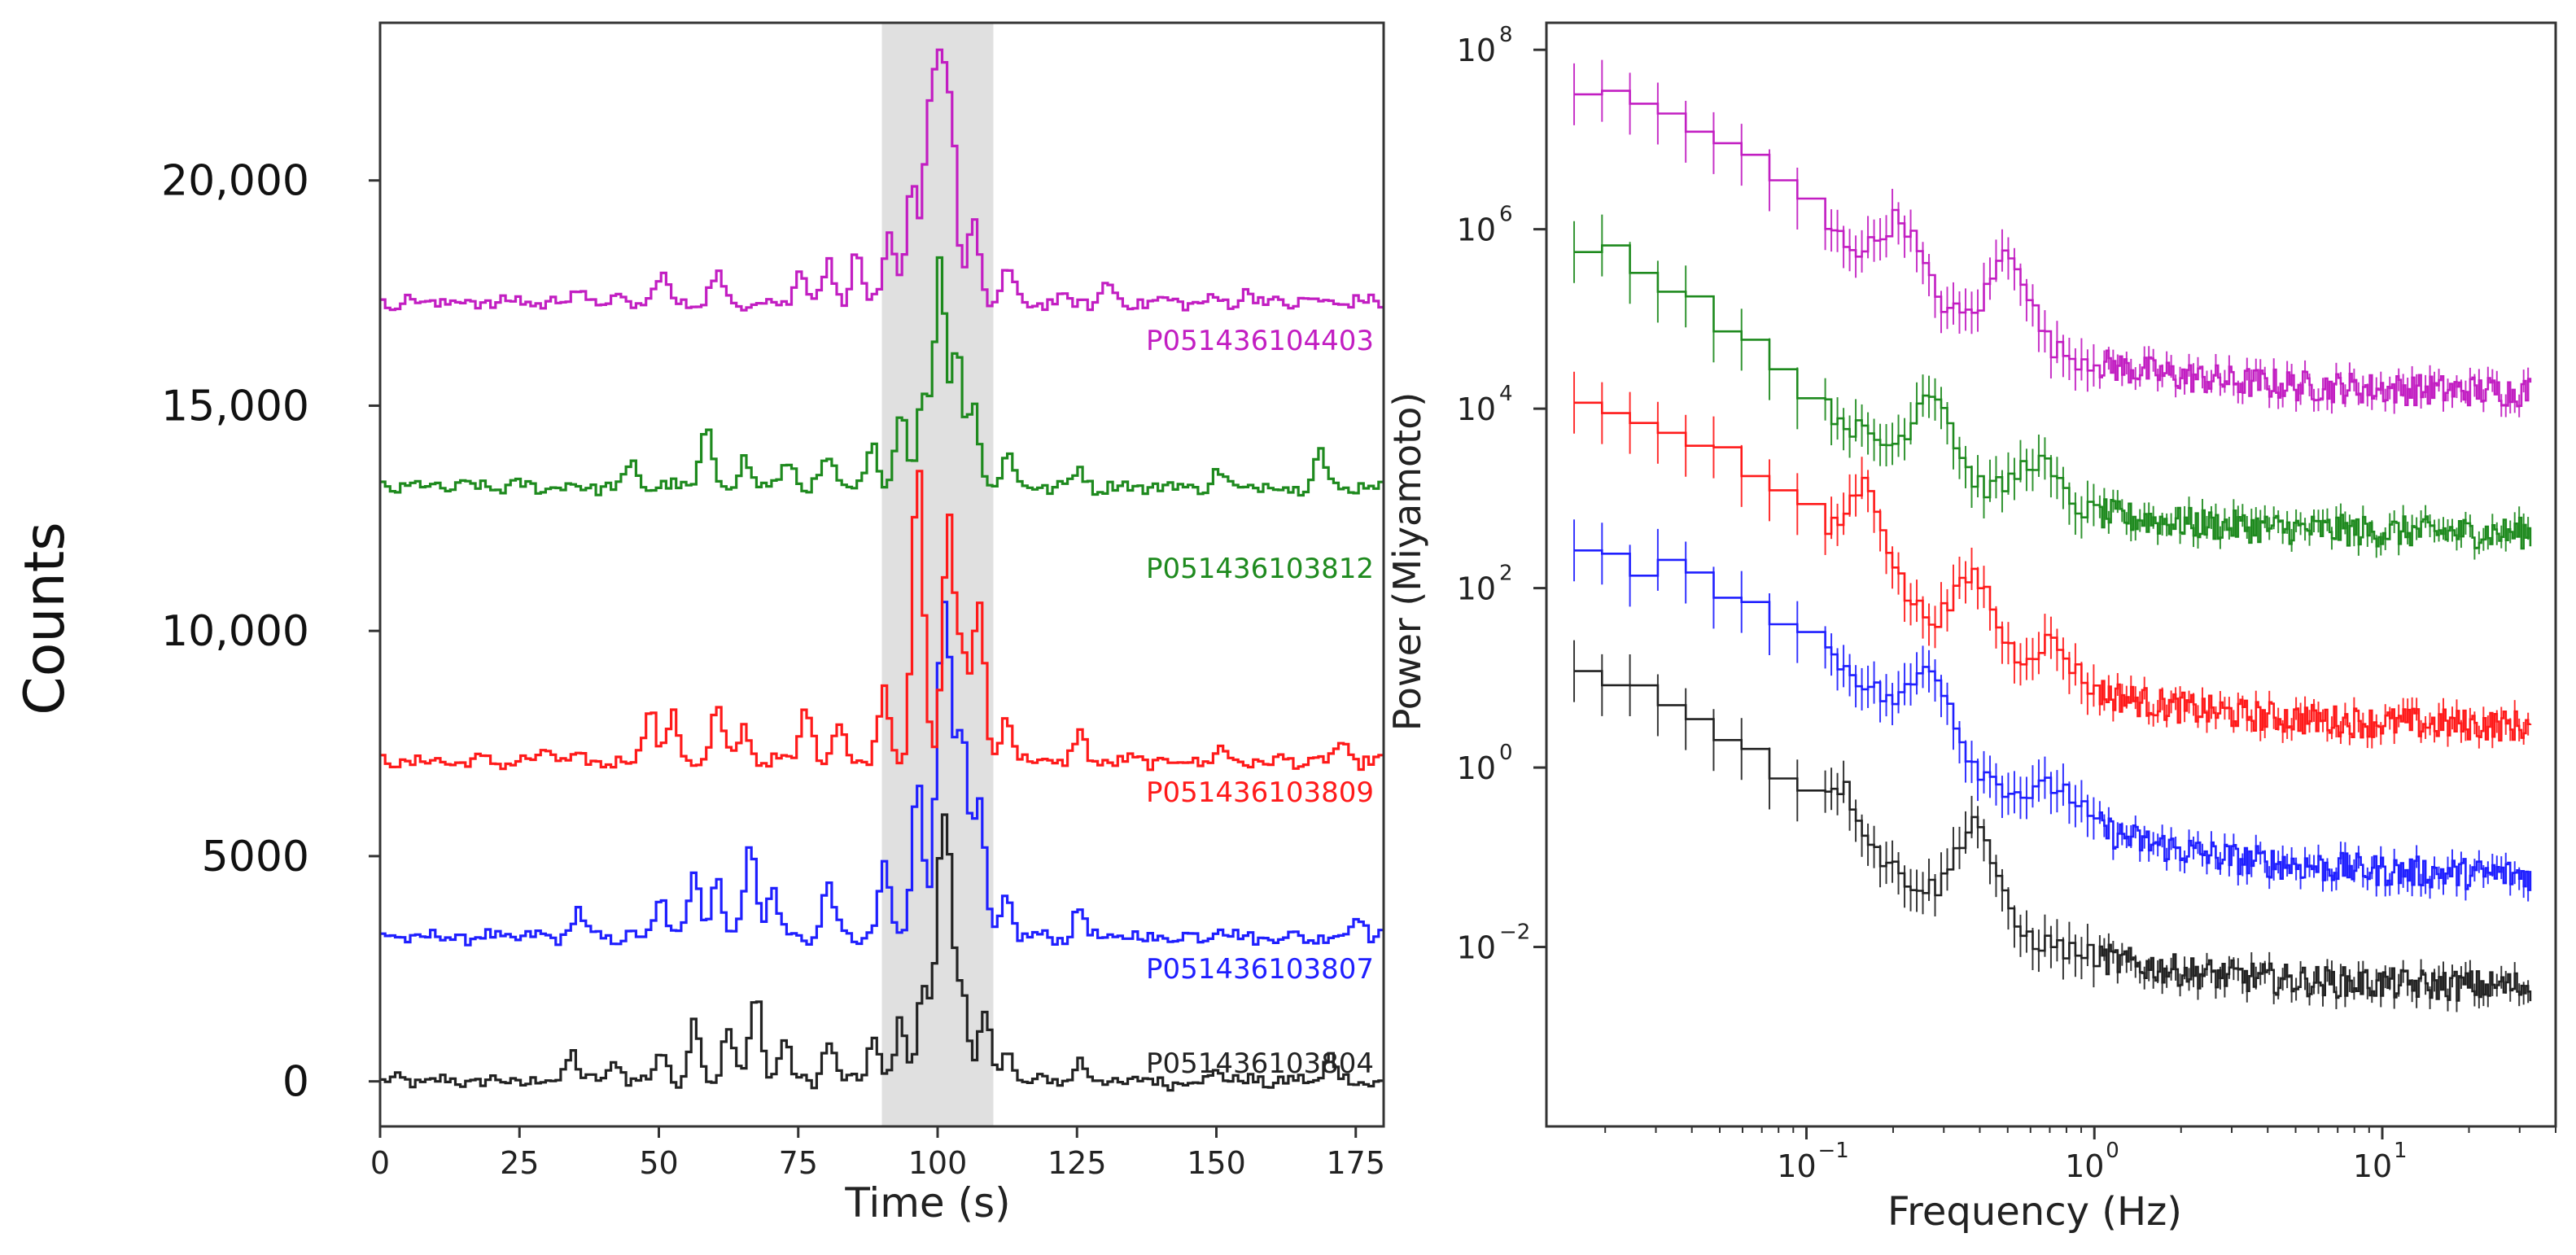  I want to click on power-spectrum-P051436103804, so click(2052, 826).